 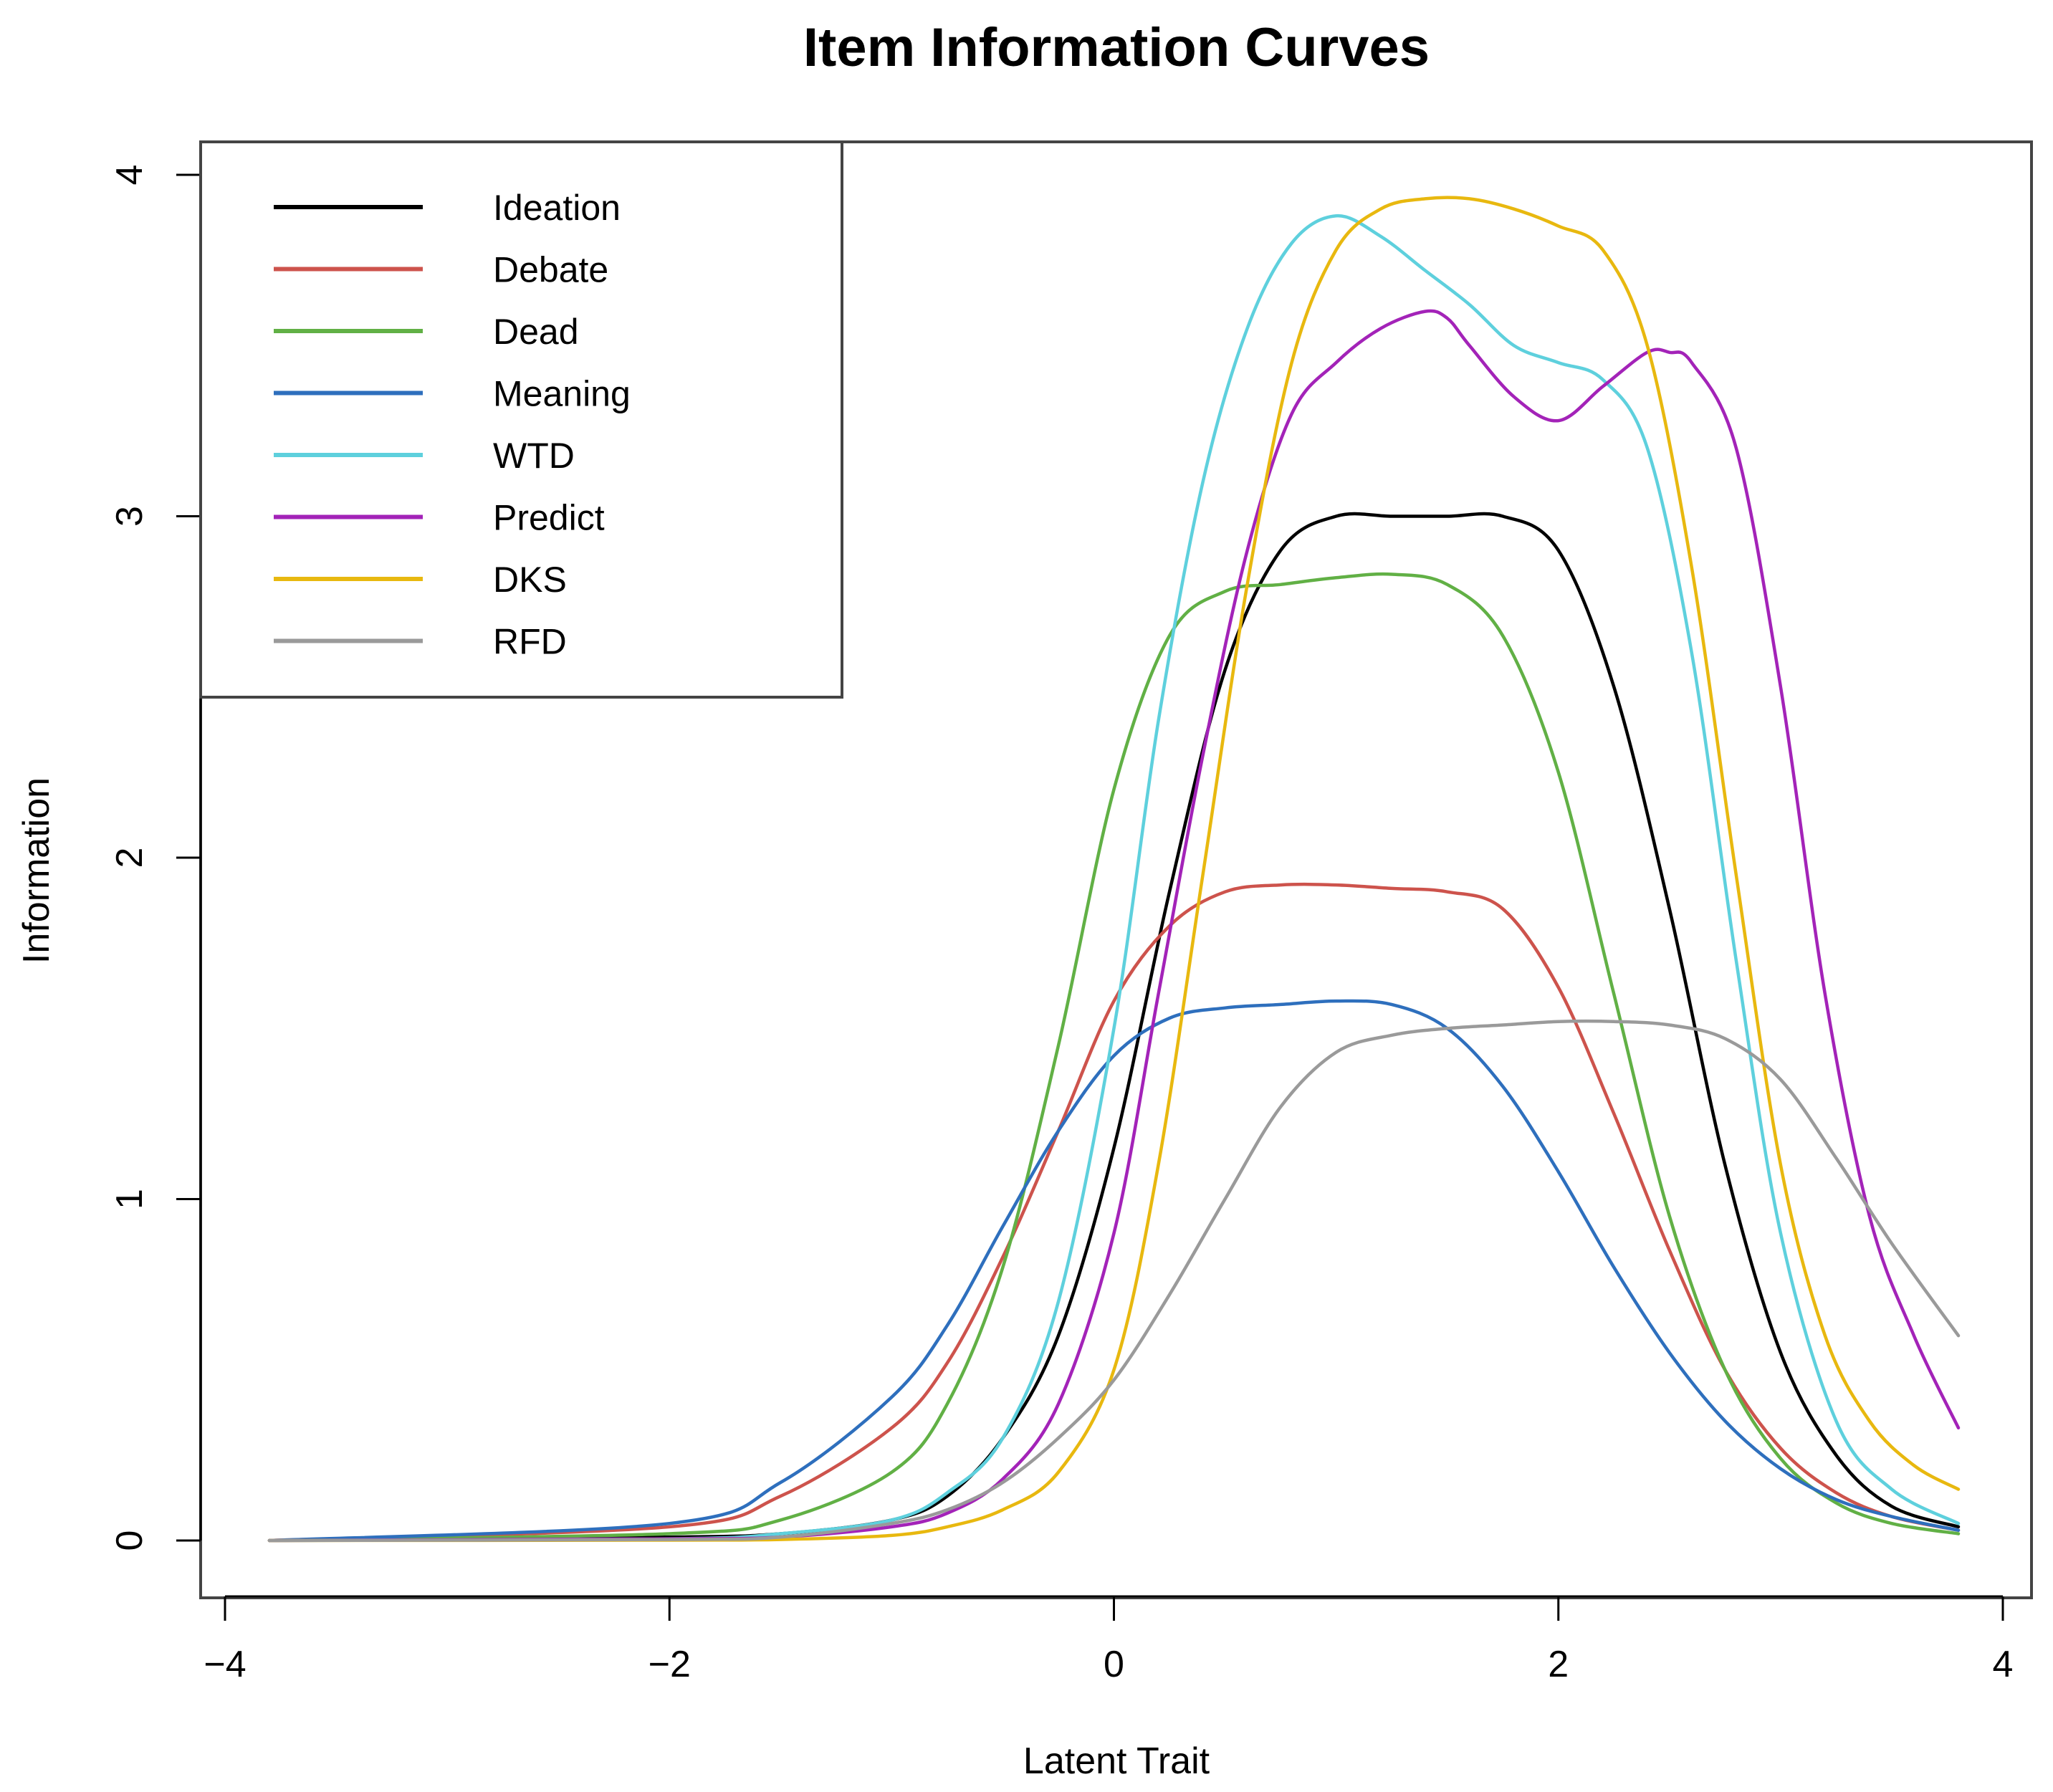 I want to click on y-tick-label: 0, so click(x=129, y=1540).